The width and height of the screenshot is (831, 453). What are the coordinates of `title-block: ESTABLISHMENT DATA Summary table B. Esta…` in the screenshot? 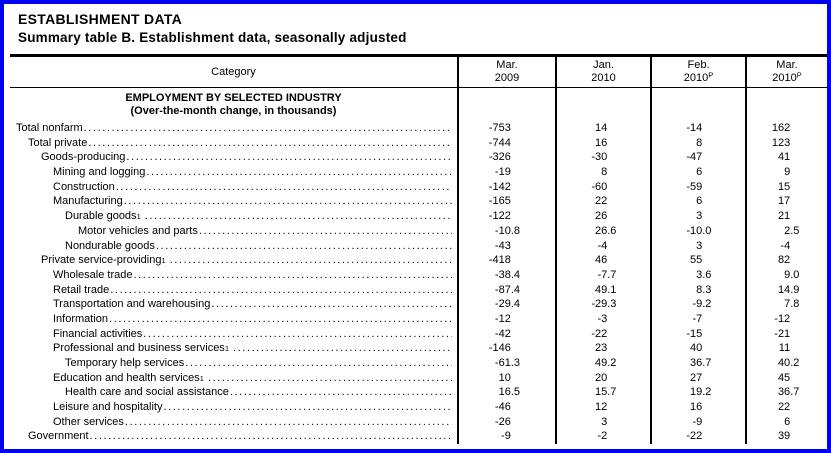 It's located at (415, 24).